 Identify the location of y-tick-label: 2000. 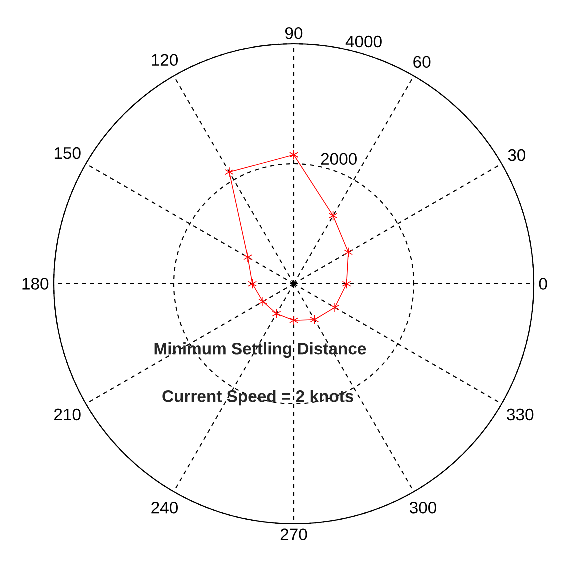
(339, 159).